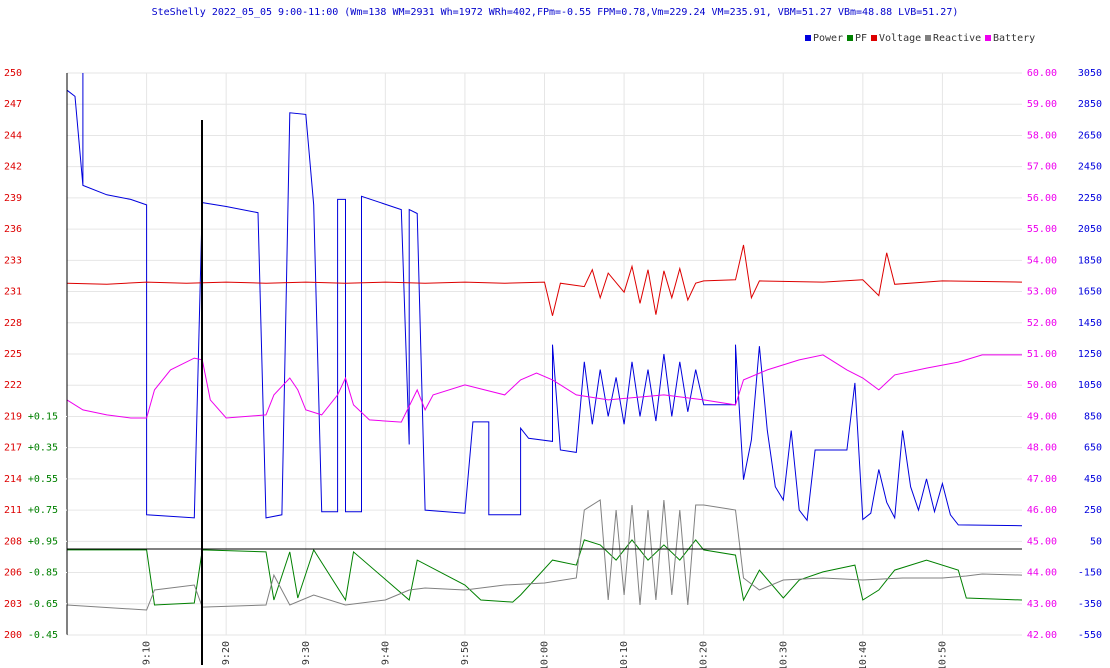  I want to click on y-tick-label: 236, so click(13, 229).